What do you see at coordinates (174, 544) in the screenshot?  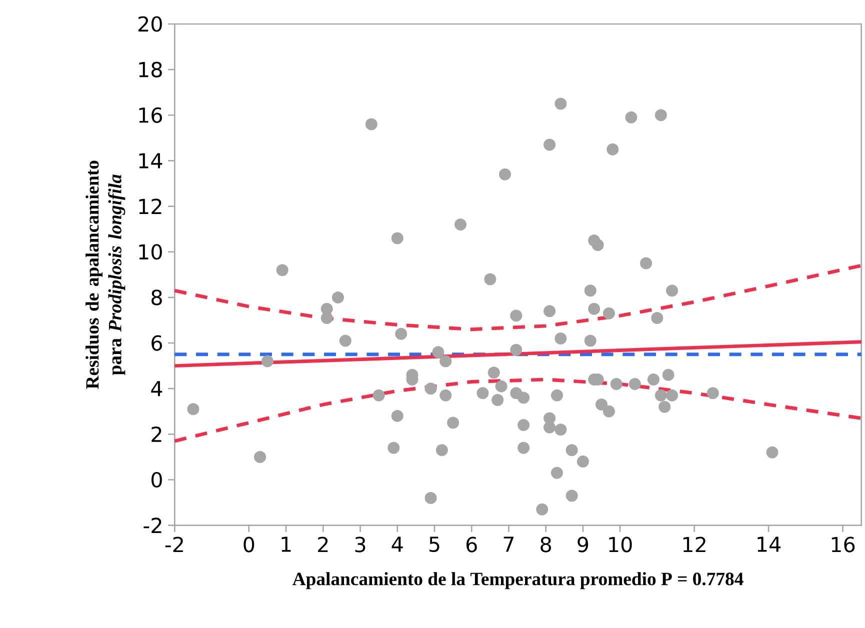 I see `x-tick-label: -2` at bounding box center [174, 544].